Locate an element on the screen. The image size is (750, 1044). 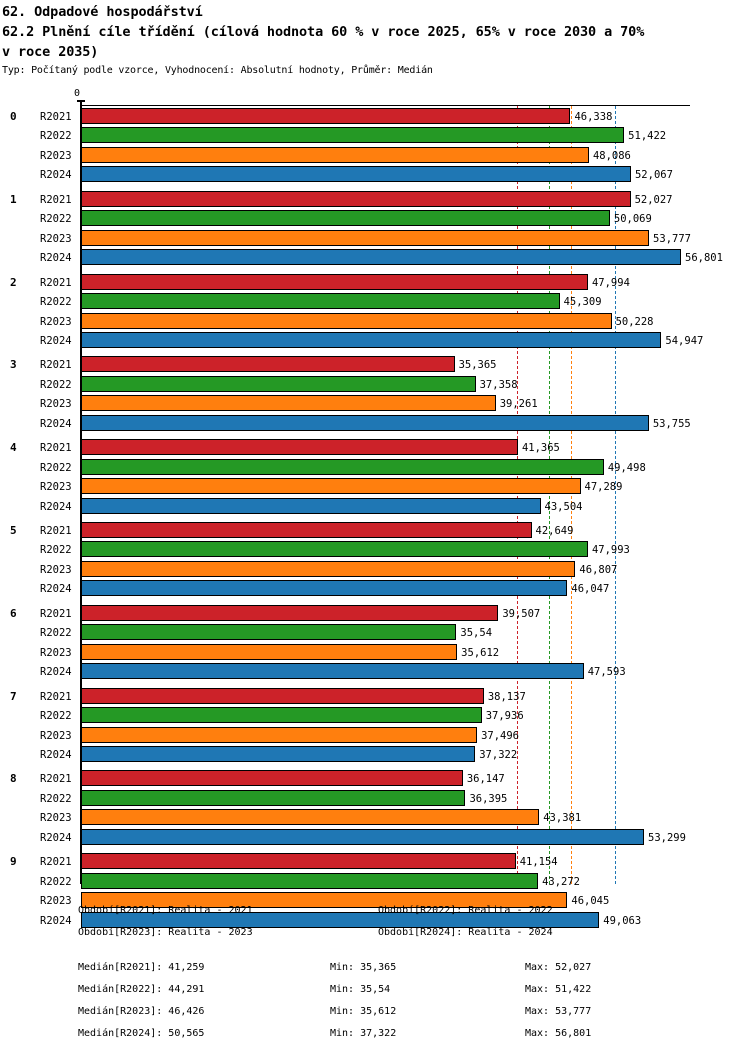
stat-median: Medián[R2024]: 50,565 is located at coordinates (141, 1033).